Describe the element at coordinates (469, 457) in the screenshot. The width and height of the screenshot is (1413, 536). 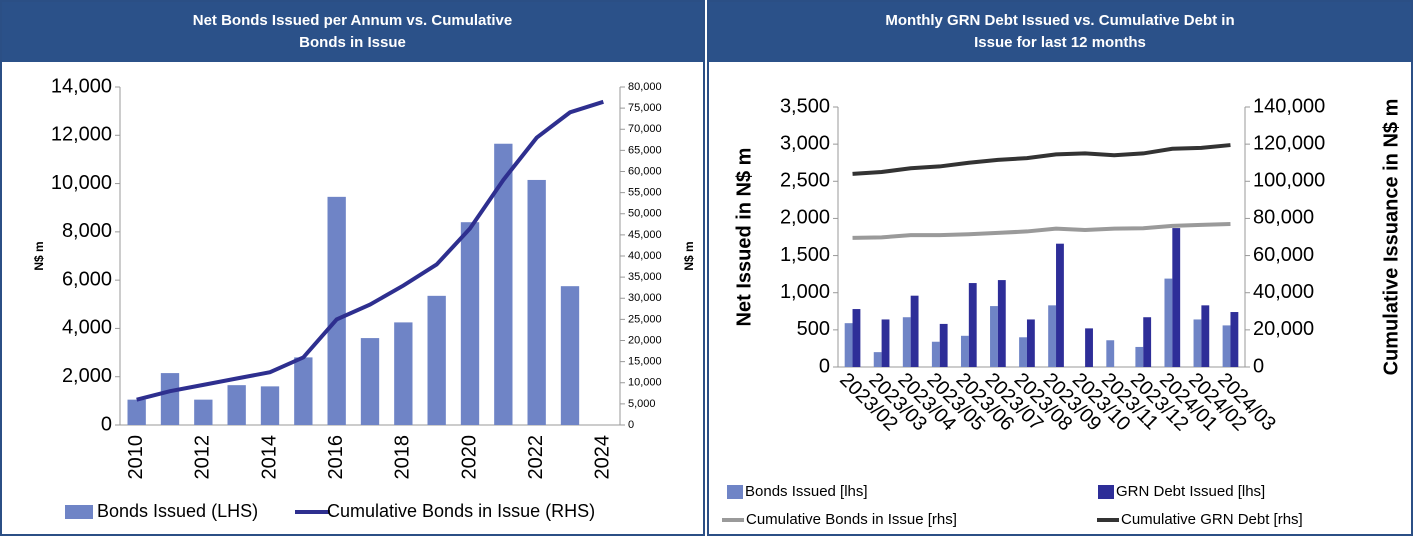
I see `x-tick-label: 2020` at that location.